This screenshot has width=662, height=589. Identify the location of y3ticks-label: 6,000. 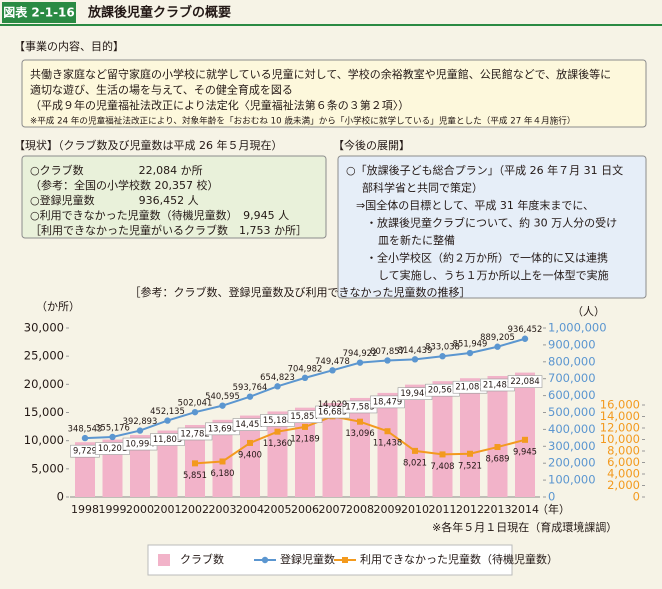
(623, 462).